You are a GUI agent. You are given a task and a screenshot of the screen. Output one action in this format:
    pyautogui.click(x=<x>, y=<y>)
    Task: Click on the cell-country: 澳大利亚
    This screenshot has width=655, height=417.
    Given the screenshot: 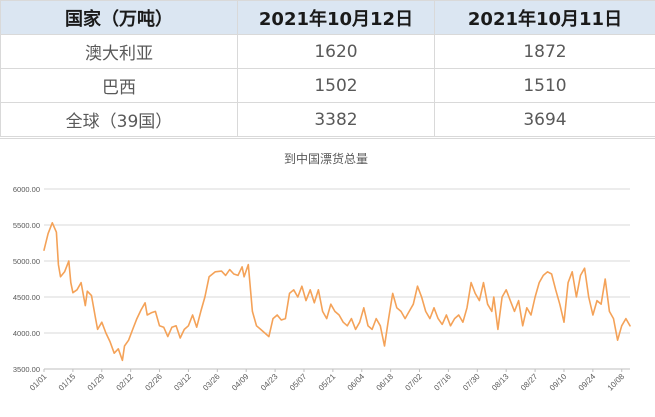 What is the action you would take?
    pyautogui.click(x=119, y=52)
    